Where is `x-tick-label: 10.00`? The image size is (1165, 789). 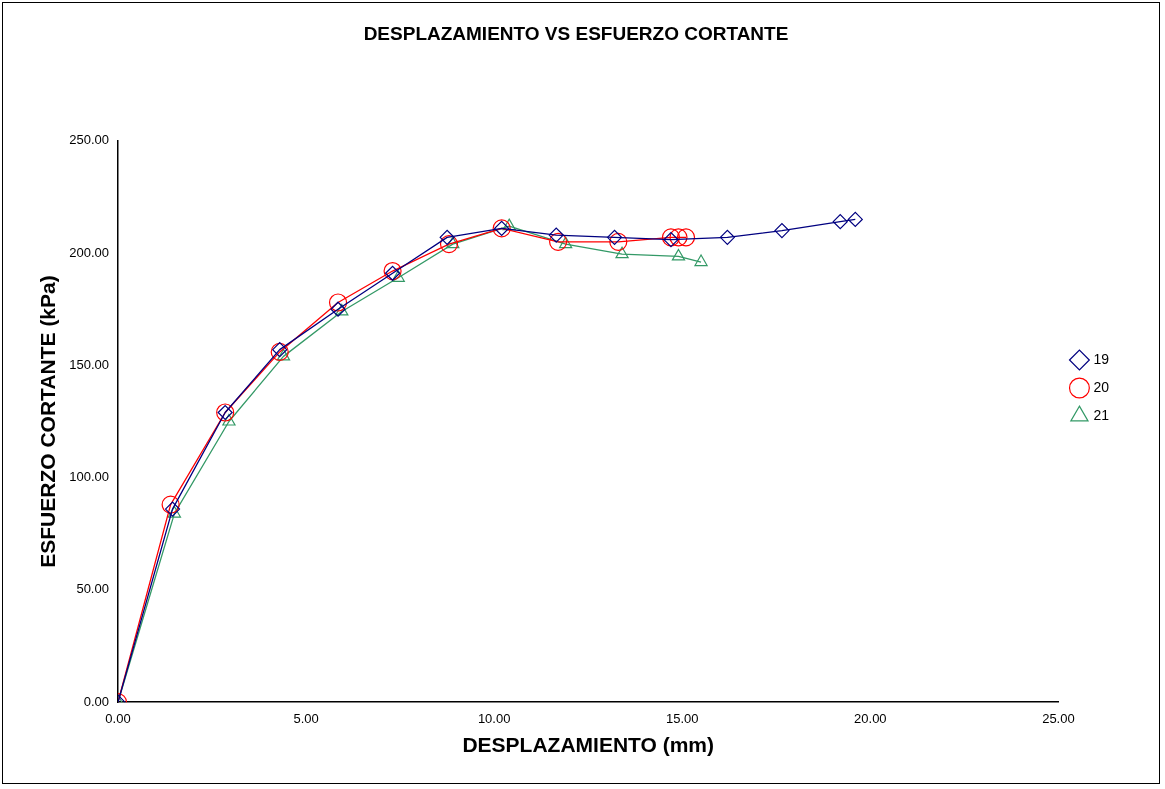
x-tick-label: 10.00 is located at coordinates (494, 718).